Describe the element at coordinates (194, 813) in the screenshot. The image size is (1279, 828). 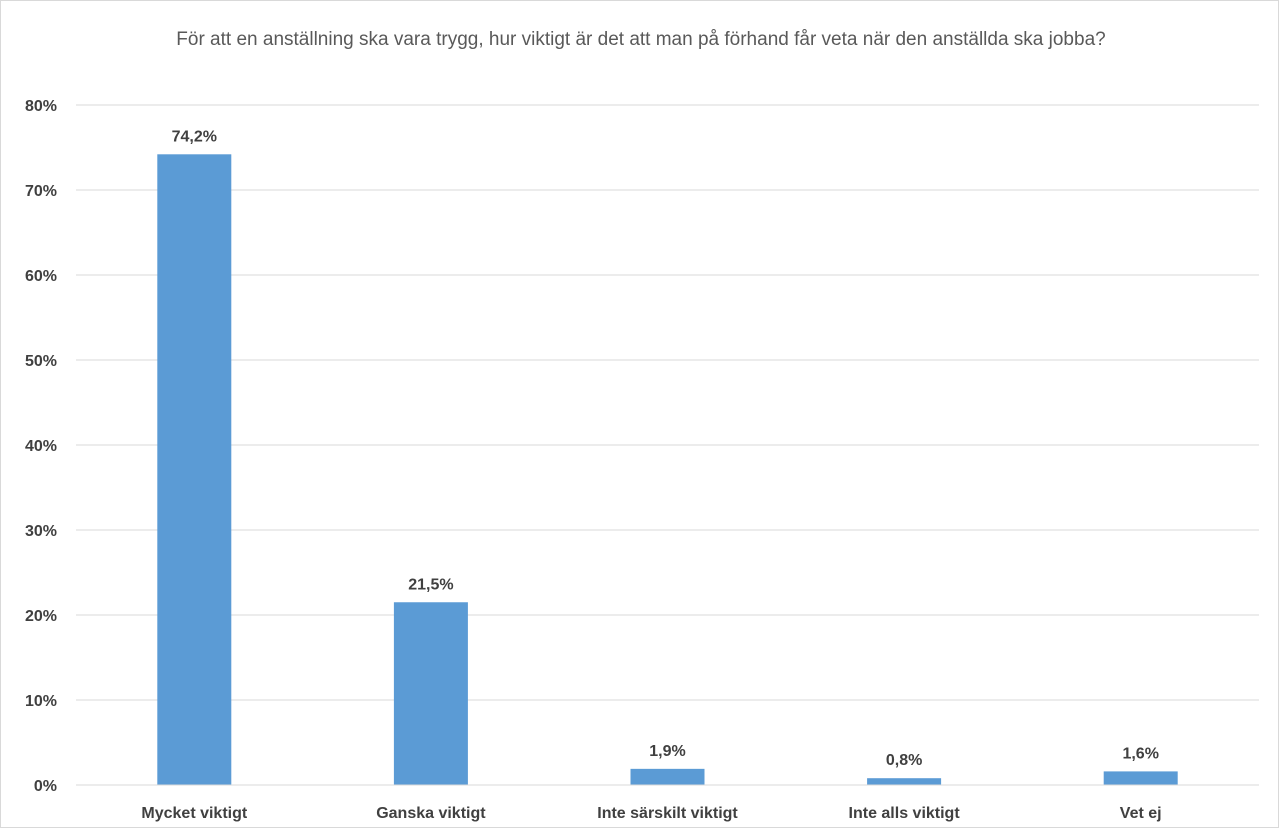
I see `x-category-label: Mycket viktigt` at that location.